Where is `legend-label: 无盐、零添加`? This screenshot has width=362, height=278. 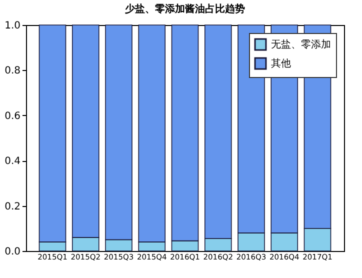 legend-label: 无盐、零添加 is located at coordinates (301, 44).